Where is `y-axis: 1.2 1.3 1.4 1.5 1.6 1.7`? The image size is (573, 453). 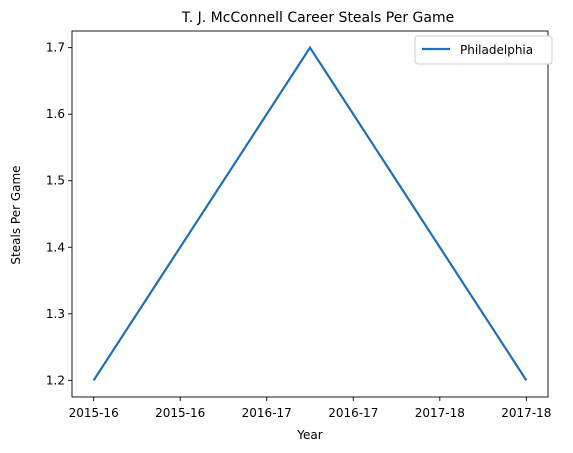 y-axis: 1.2 1.3 1.4 1.5 1.6 1.7 is located at coordinates (59, 214).